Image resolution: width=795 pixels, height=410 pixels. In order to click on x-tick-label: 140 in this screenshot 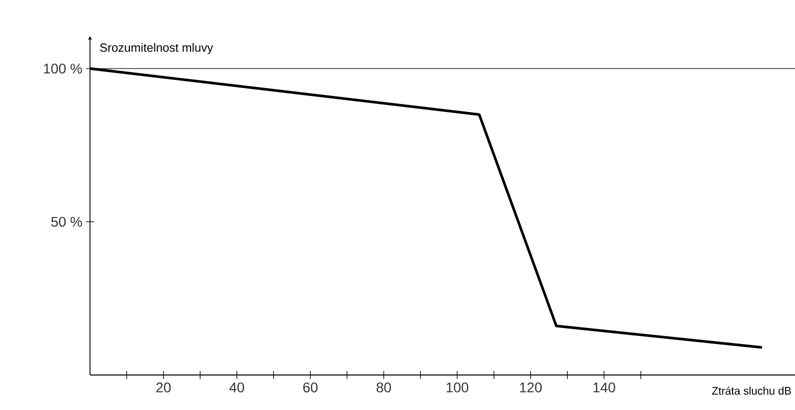, I will do `click(604, 387)`.